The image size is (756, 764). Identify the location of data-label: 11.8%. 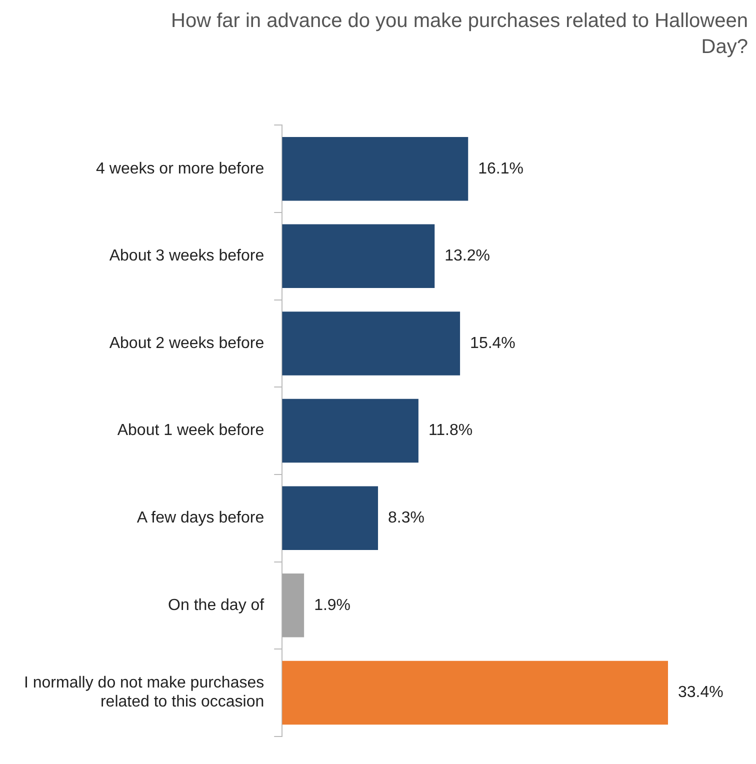
(450, 431).